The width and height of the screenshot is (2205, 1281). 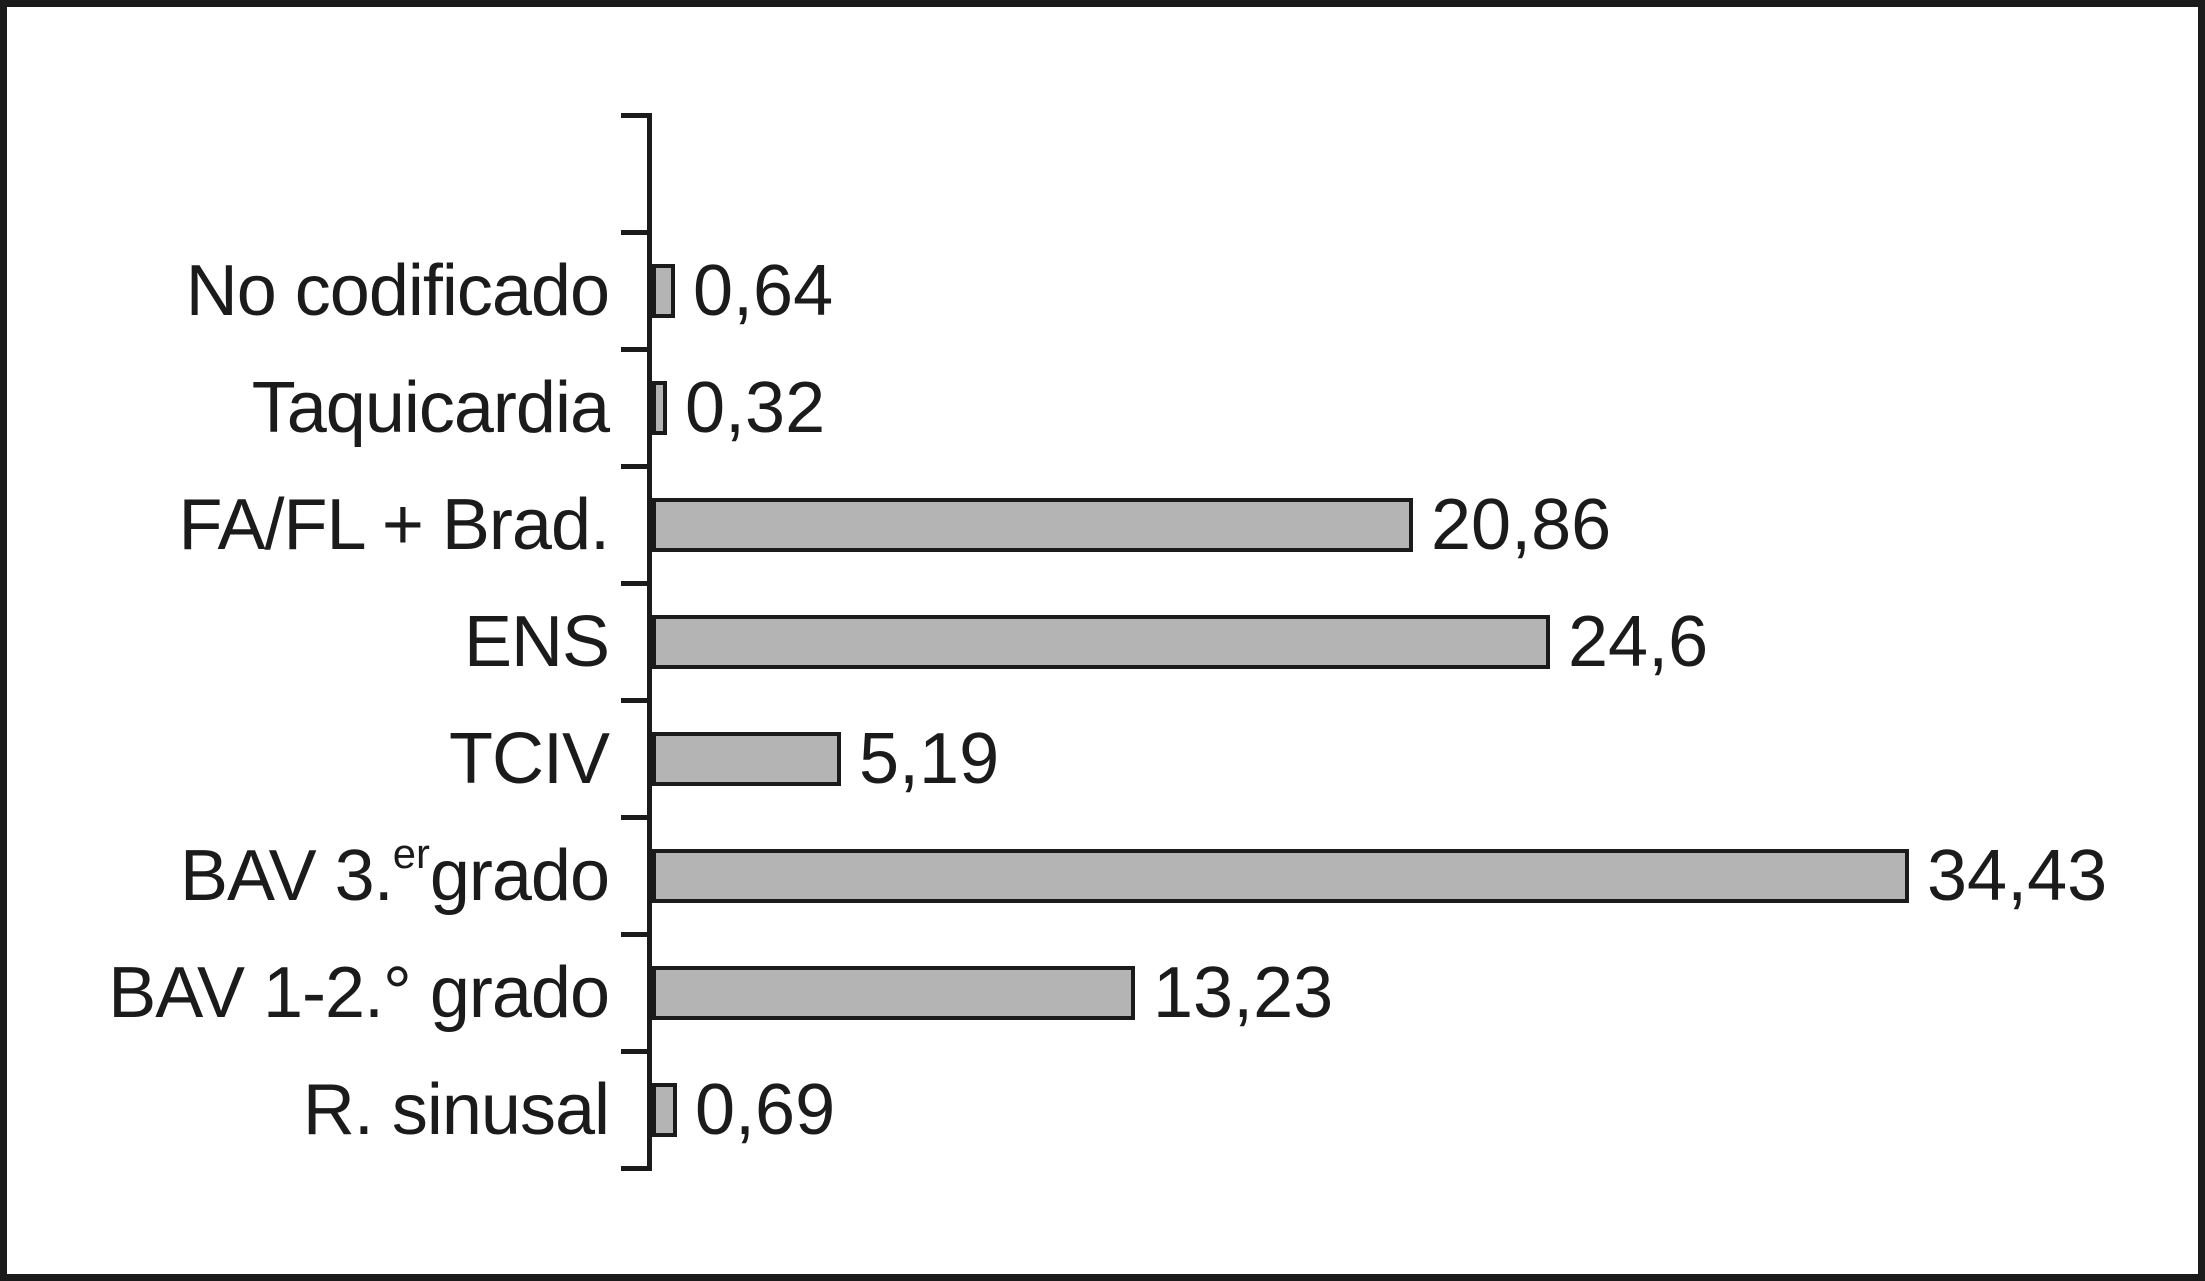 I want to click on value-label: 20,86, so click(x=1521, y=525).